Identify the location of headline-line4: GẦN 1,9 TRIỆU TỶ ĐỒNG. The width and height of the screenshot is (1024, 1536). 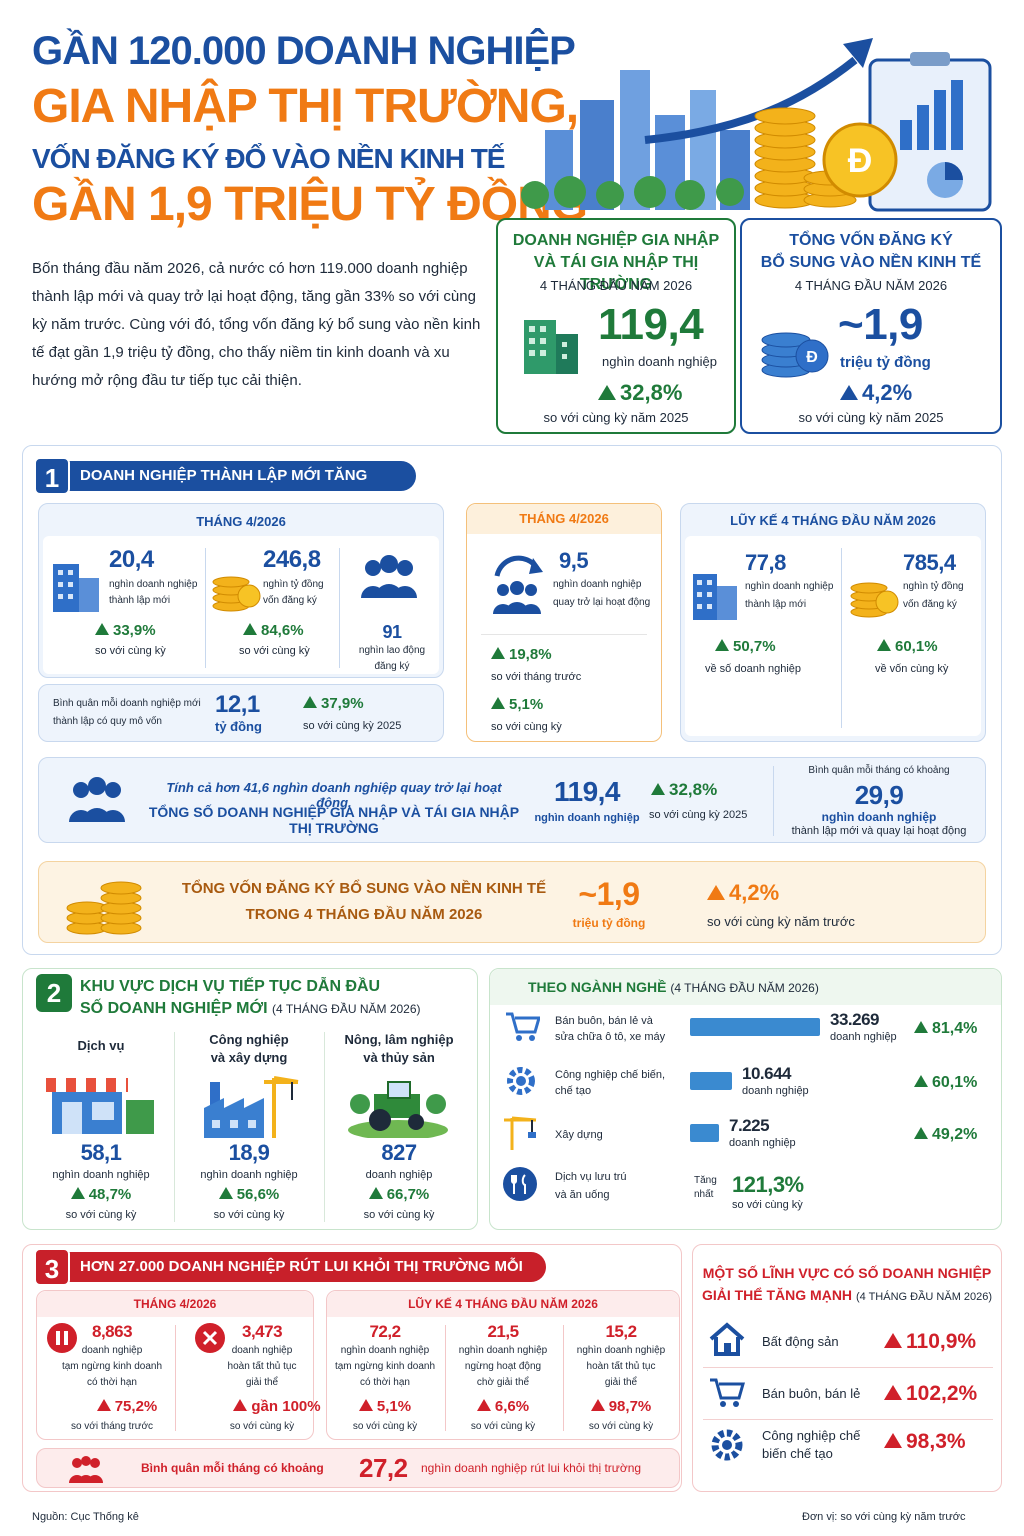
(310, 204).